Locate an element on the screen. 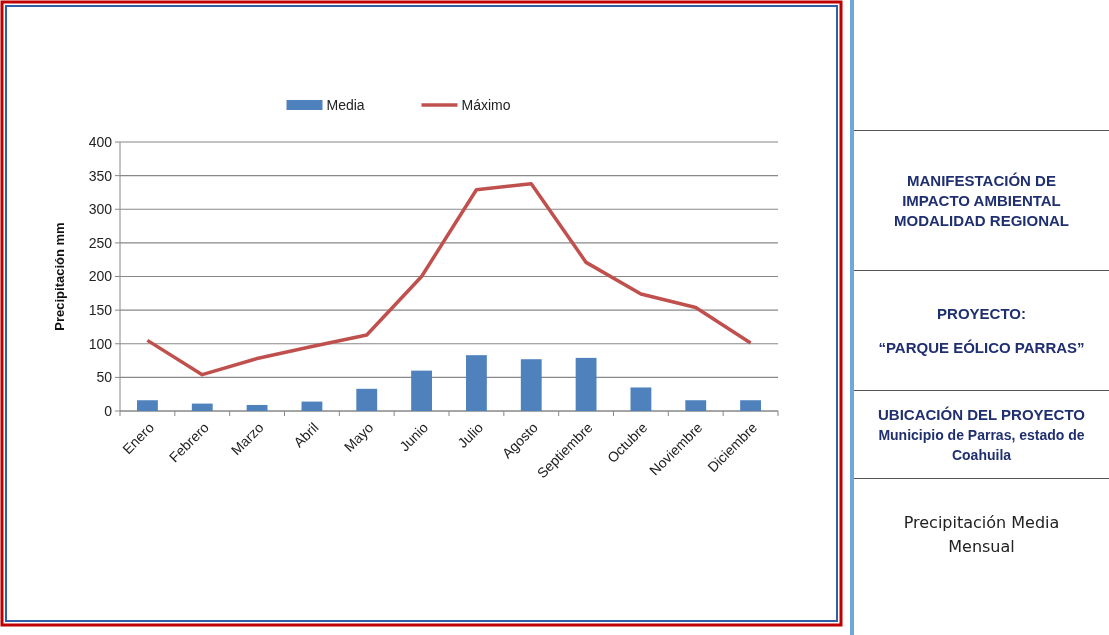 Image resolution: width=1109 pixels, height=635 pixels. text: PROYECTO: is located at coordinates (981, 313).